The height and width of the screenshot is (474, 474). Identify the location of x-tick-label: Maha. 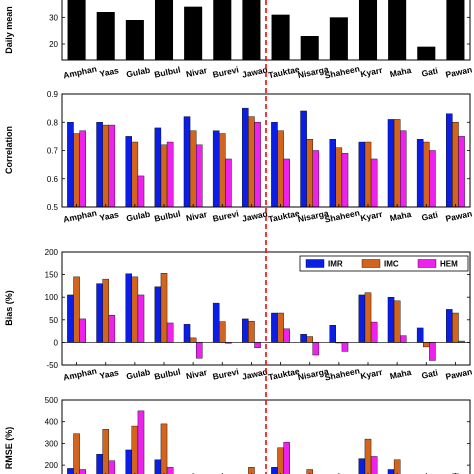
(401, 72).